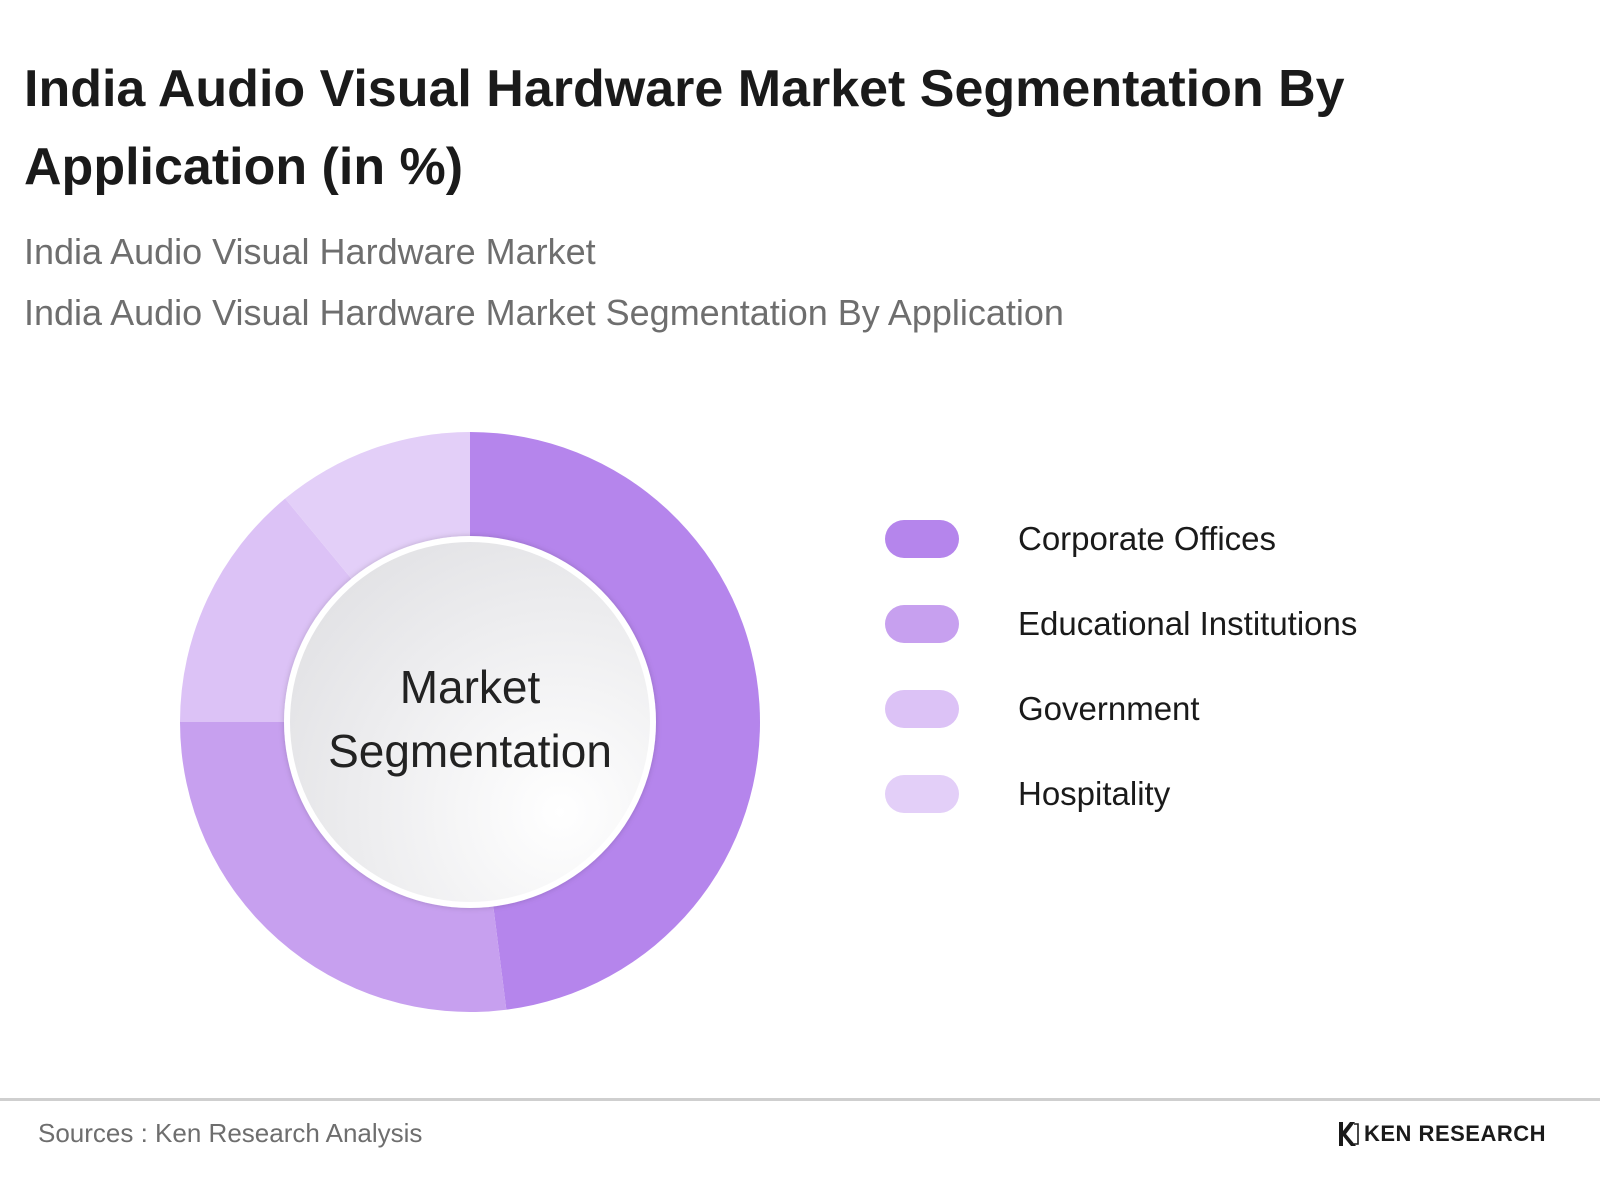 This screenshot has width=1600, height=1200. What do you see at coordinates (1147, 538) in the screenshot?
I see `legend-label: Corporate Offices` at bounding box center [1147, 538].